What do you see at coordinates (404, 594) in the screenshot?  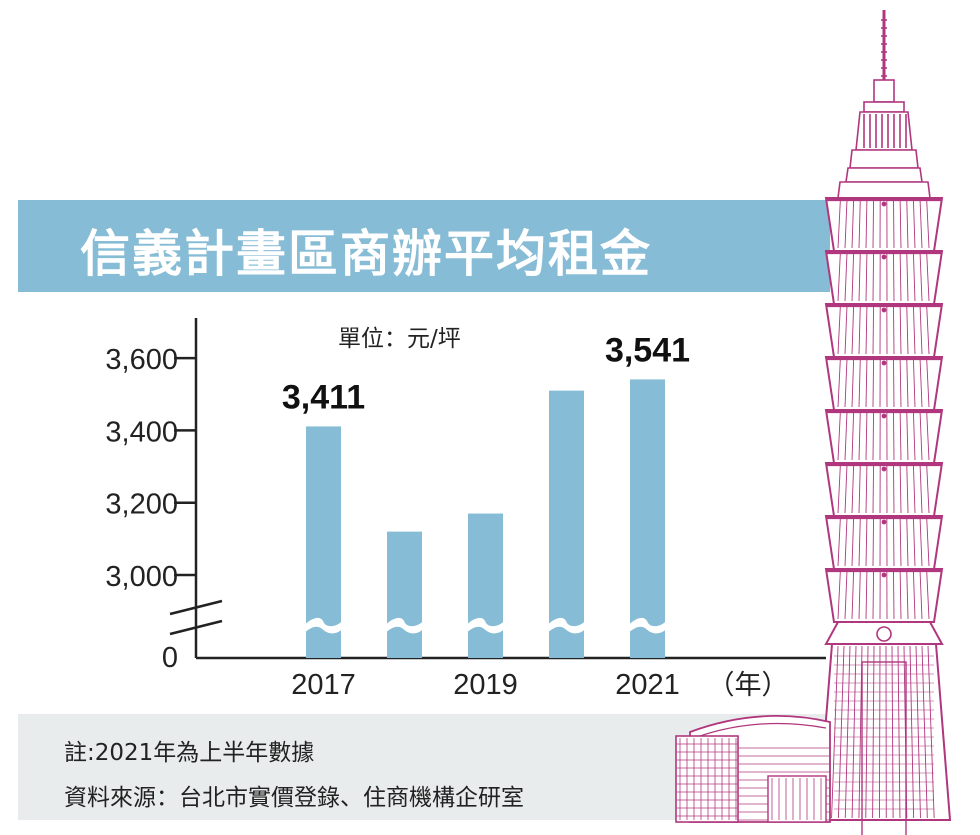 I see `bar-2018` at bounding box center [404, 594].